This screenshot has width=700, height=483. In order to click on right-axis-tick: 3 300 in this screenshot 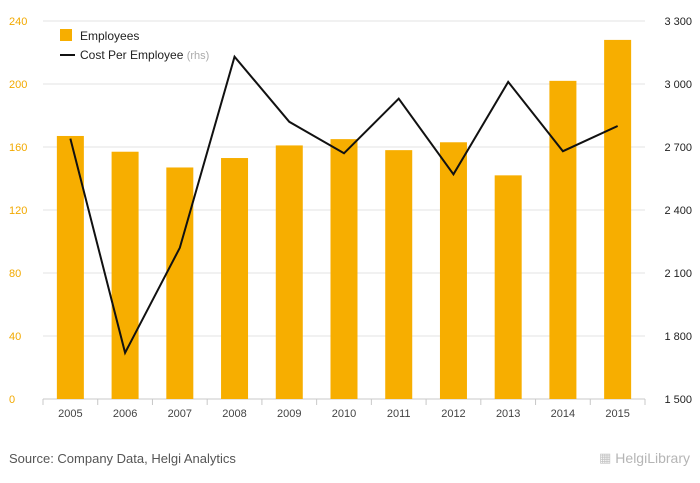, I will do `click(678, 22)`.